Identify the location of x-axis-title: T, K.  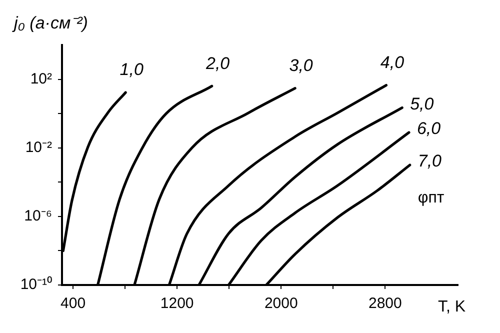
(452, 307).